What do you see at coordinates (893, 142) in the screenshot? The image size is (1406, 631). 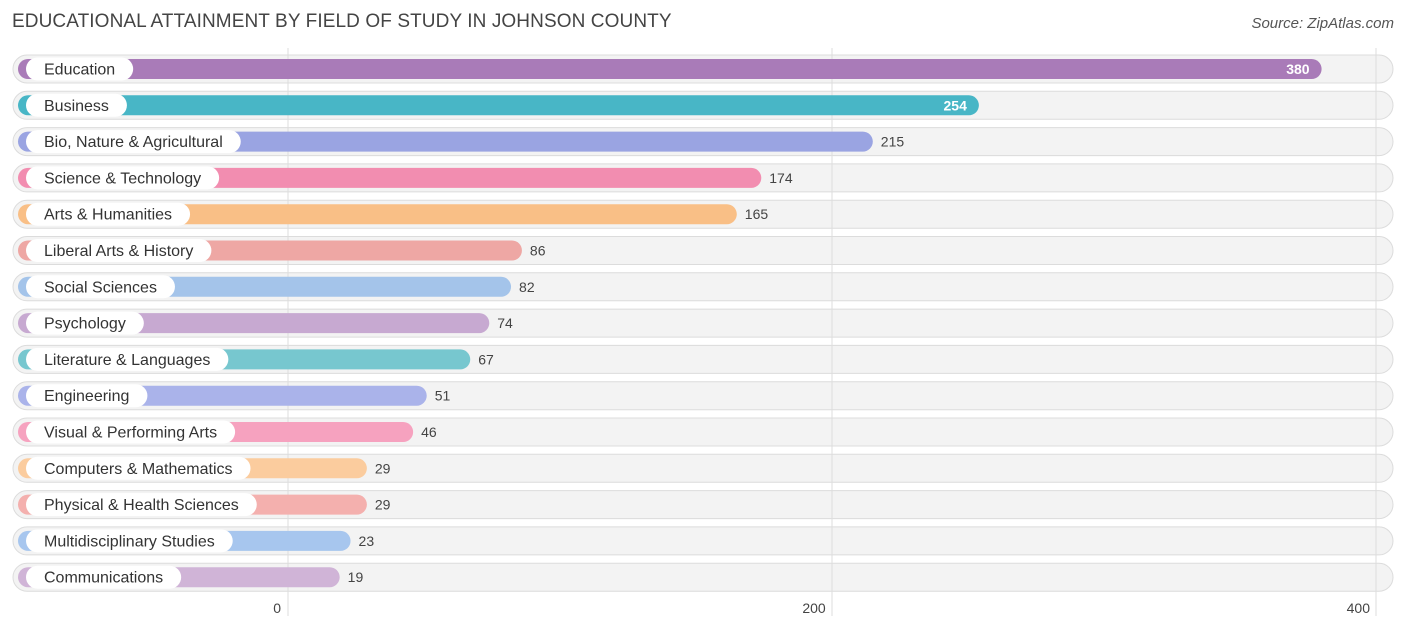 I see `value-label: 215` at bounding box center [893, 142].